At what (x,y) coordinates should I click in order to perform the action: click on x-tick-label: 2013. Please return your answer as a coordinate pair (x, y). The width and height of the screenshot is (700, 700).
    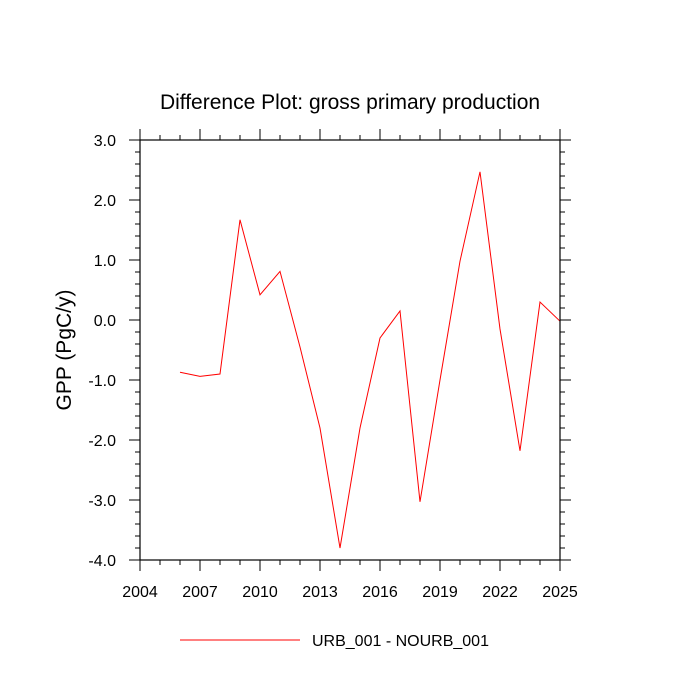
    Looking at the image, I should click on (320, 592).